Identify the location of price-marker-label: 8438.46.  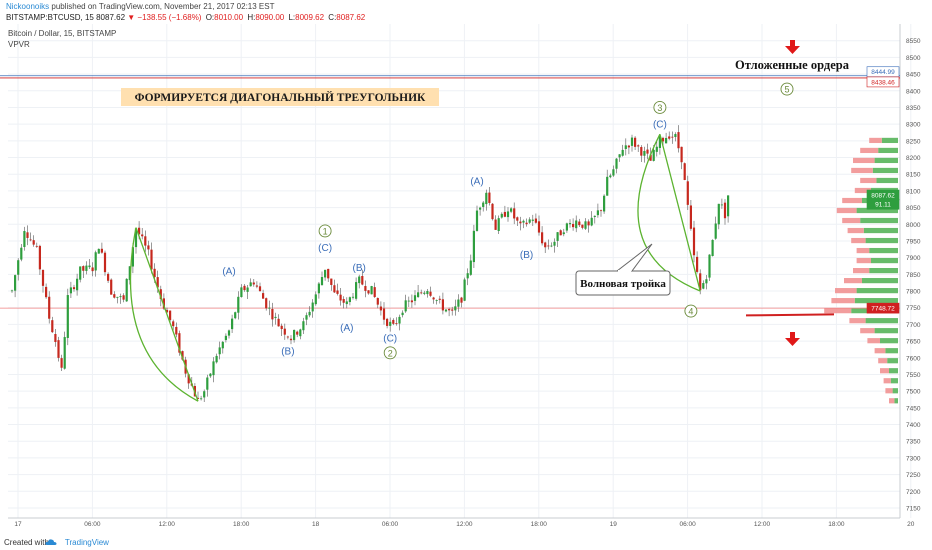
(883, 82).